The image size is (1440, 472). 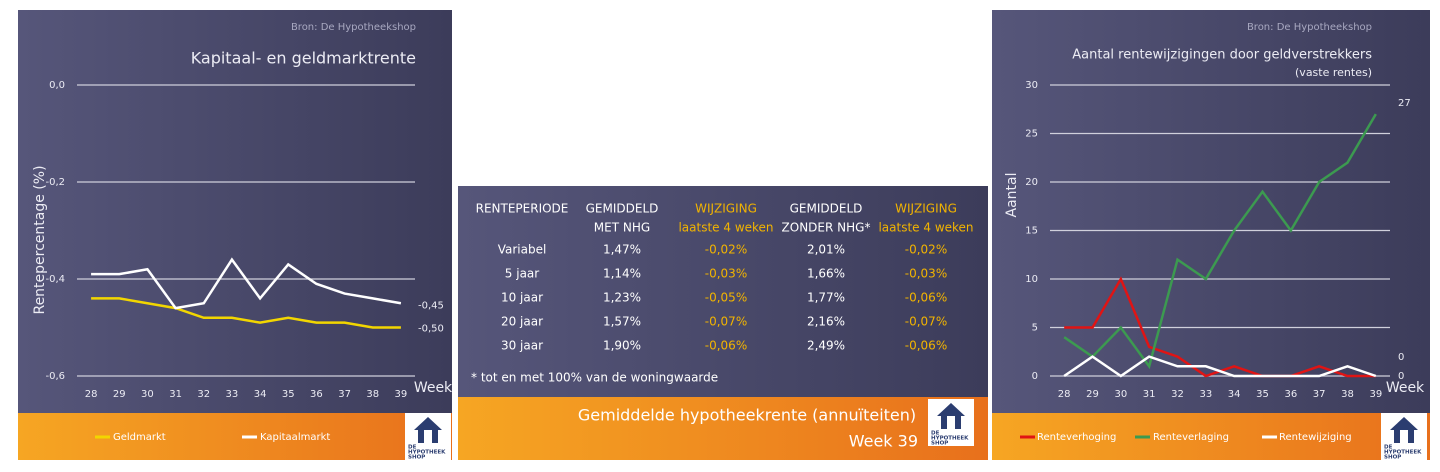 I want to click on table-cell: -0,07%, so click(x=926, y=322).